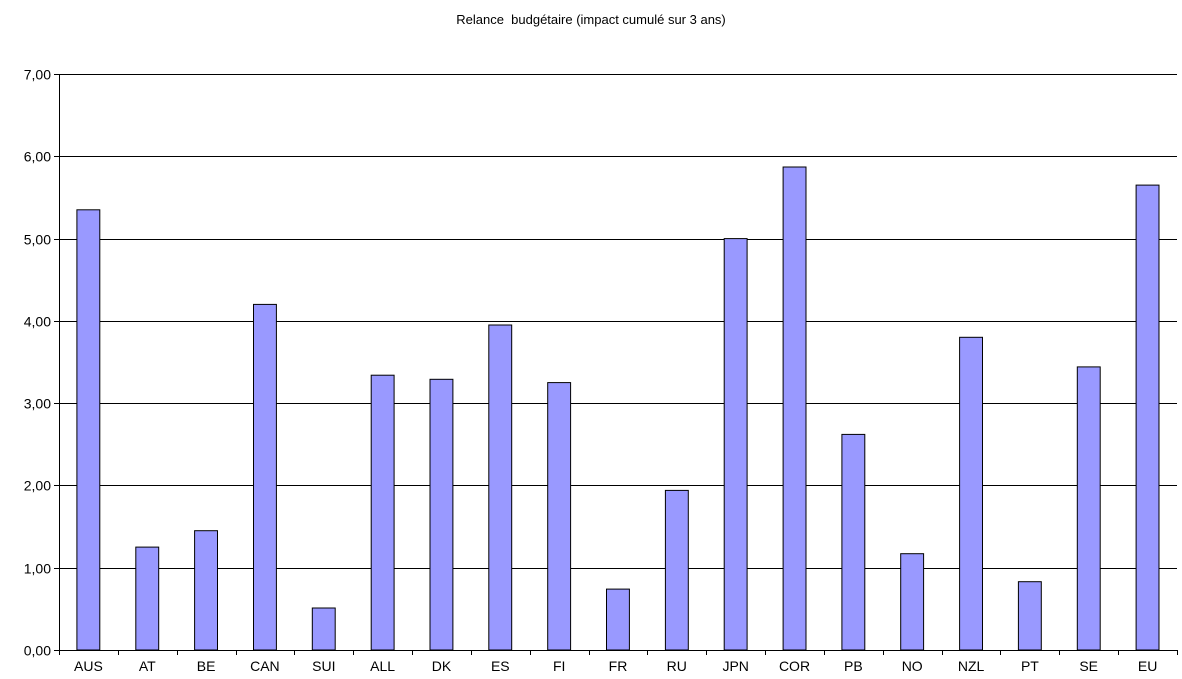  What do you see at coordinates (265, 666) in the screenshot?
I see `x-tick-label: CAN` at bounding box center [265, 666].